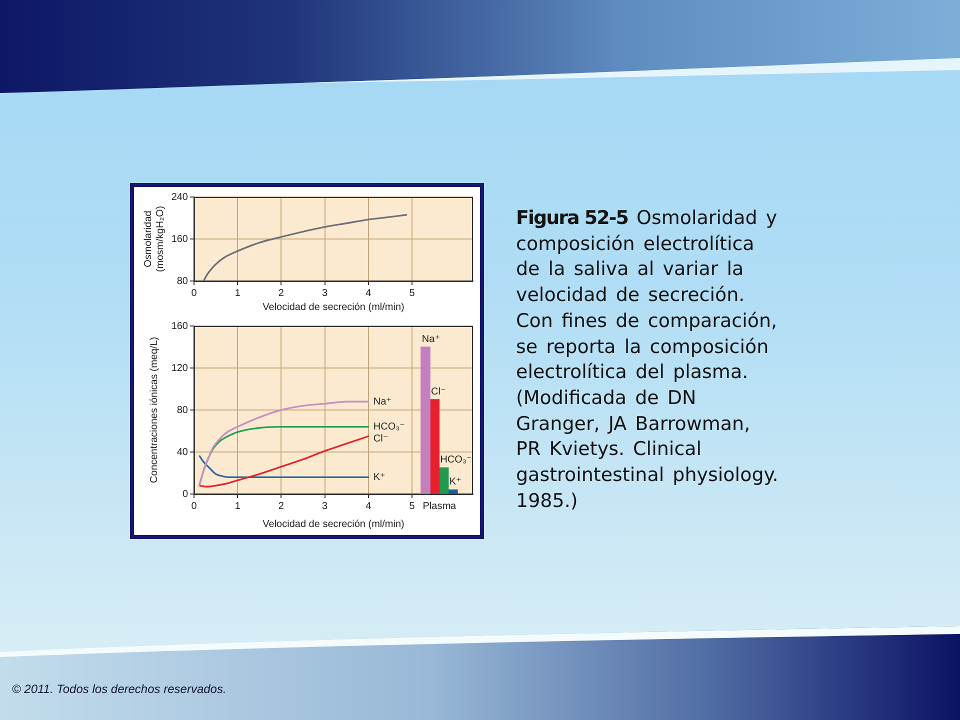 Image resolution: width=960 pixels, height=720 pixels. Describe the element at coordinates (185, 494) in the screenshot. I see `y-tick-label: 0` at that location.